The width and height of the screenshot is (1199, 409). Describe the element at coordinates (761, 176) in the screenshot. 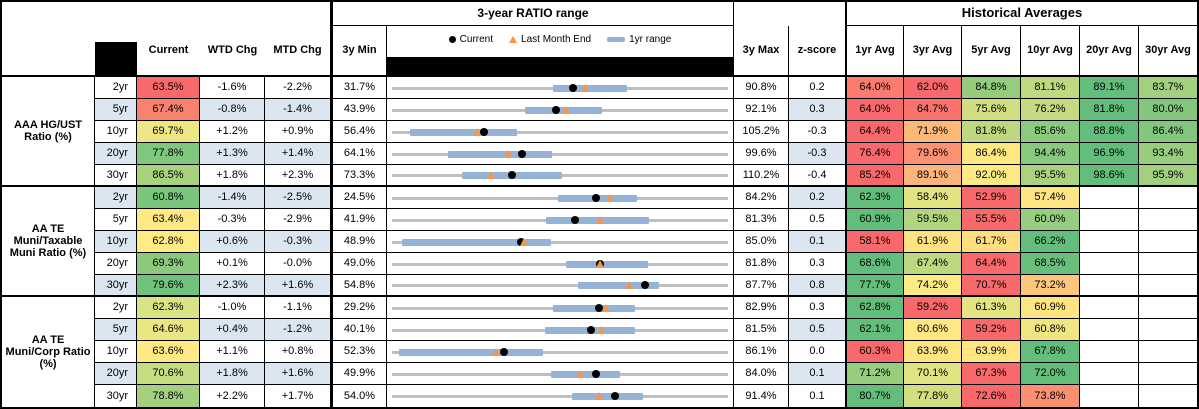

I see `range-max-cell: 110.2%` at that location.